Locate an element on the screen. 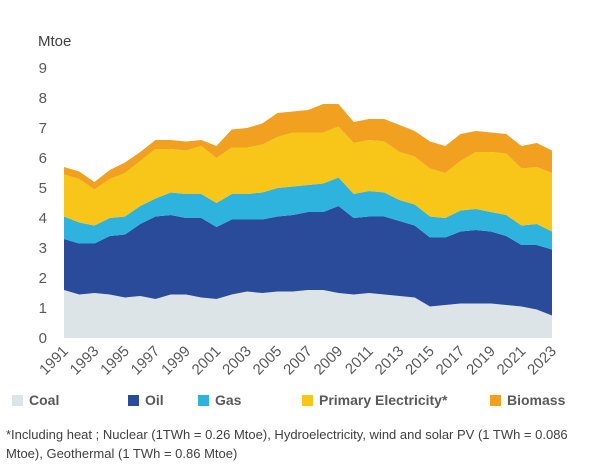 The image size is (593, 470). x-tick-label: 1991 is located at coordinates (54, 361).